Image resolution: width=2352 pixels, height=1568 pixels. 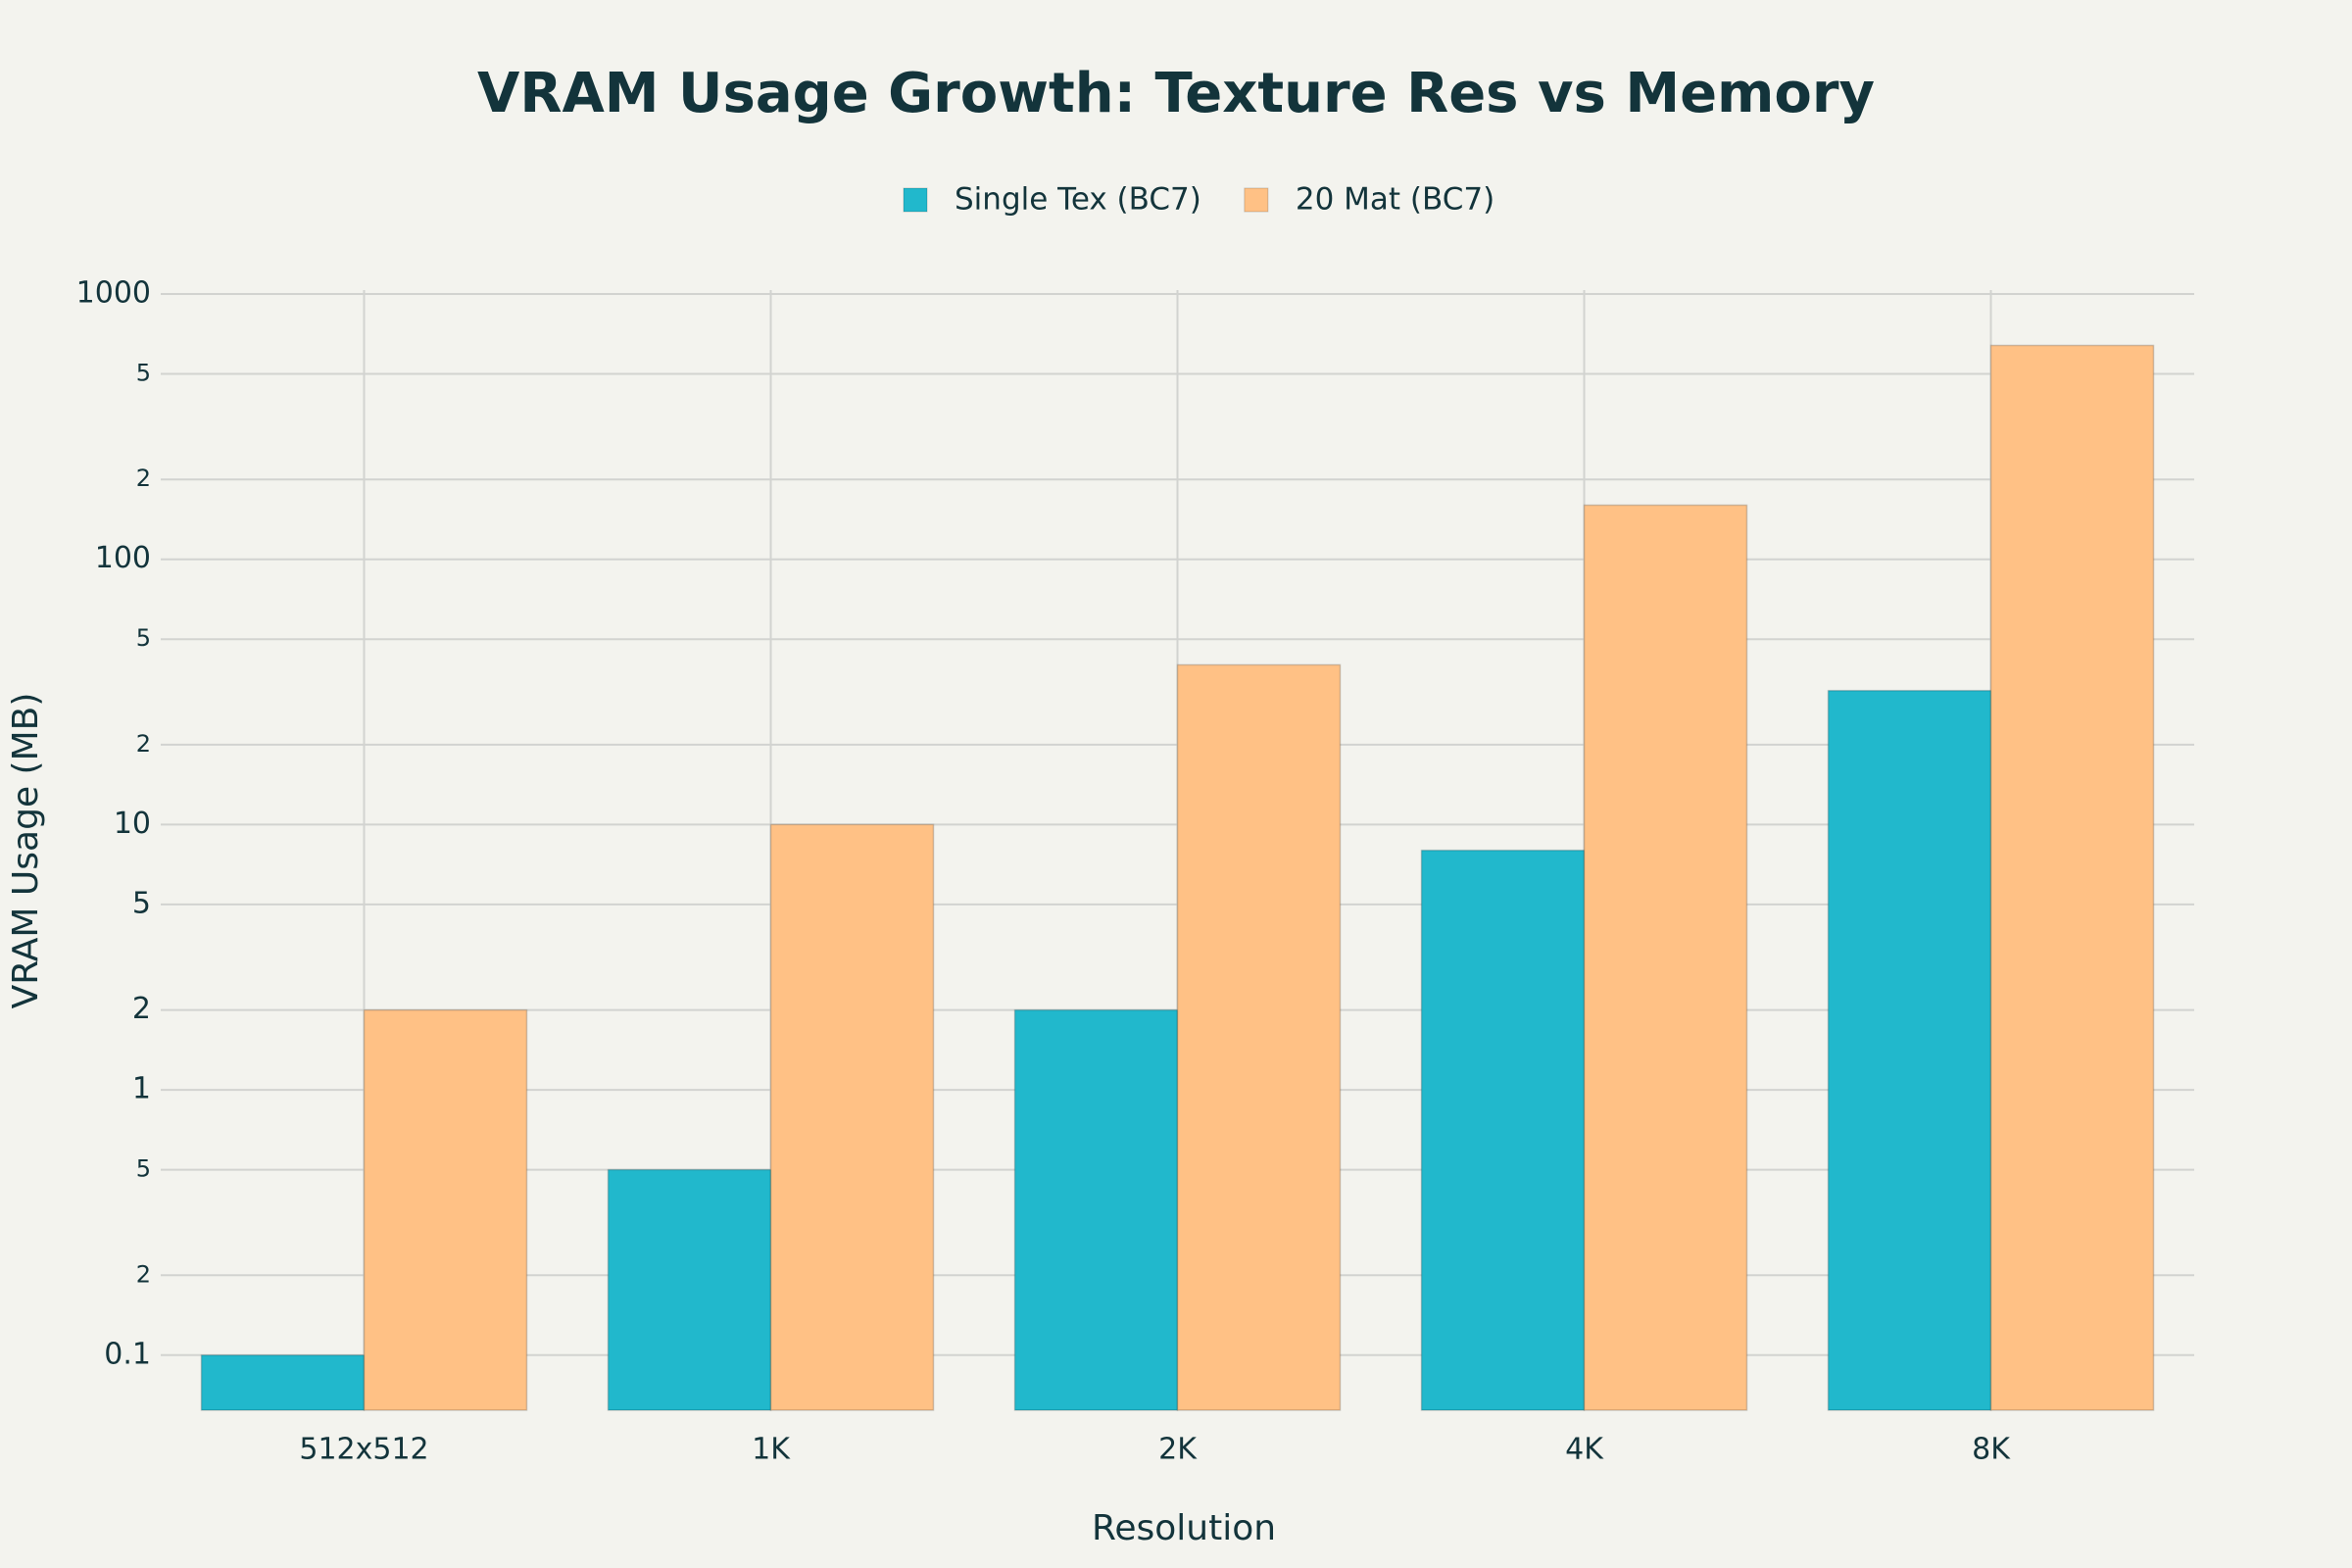 What do you see at coordinates (1178, 1450) in the screenshot?
I see `x-tick-label: 2K` at bounding box center [1178, 1450].